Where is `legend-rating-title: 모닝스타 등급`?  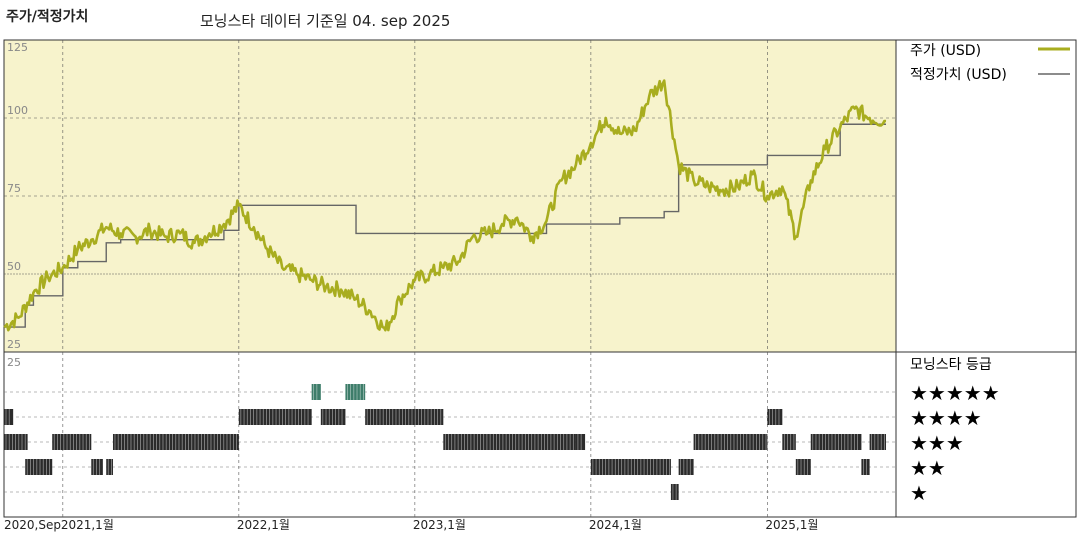 legend-rating-title: 모닝스타 등급 is located at coordinates (951, 365).